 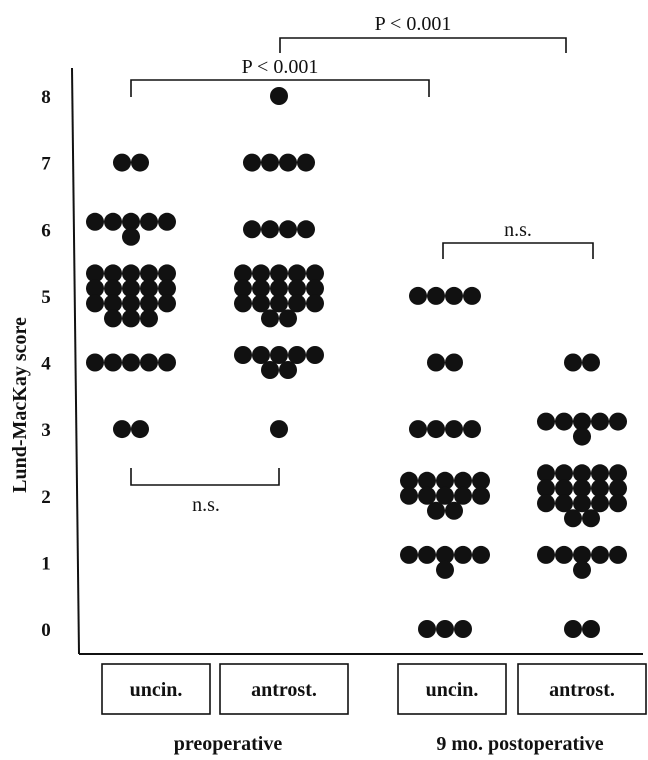 What do you see at coordinates (205, 492) in the screenshot?
I see `ns-bracket-preoperative: n.s.` at bounding box center [205, 492].